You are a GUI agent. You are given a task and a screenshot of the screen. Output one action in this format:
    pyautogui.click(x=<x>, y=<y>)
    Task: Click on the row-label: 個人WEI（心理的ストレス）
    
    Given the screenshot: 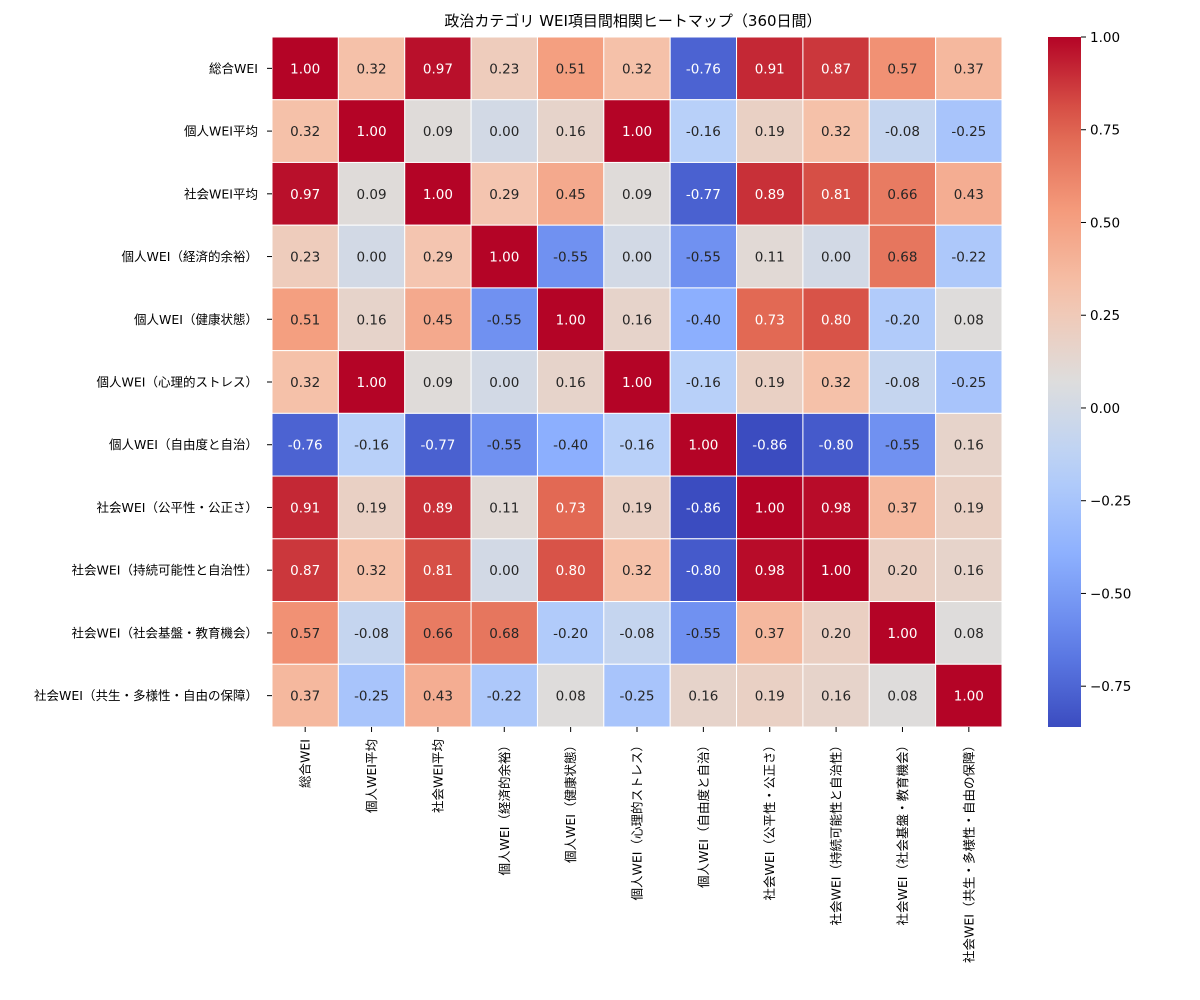 What is the action you would take?
    pyautogui.click(x=177, y=382)
    